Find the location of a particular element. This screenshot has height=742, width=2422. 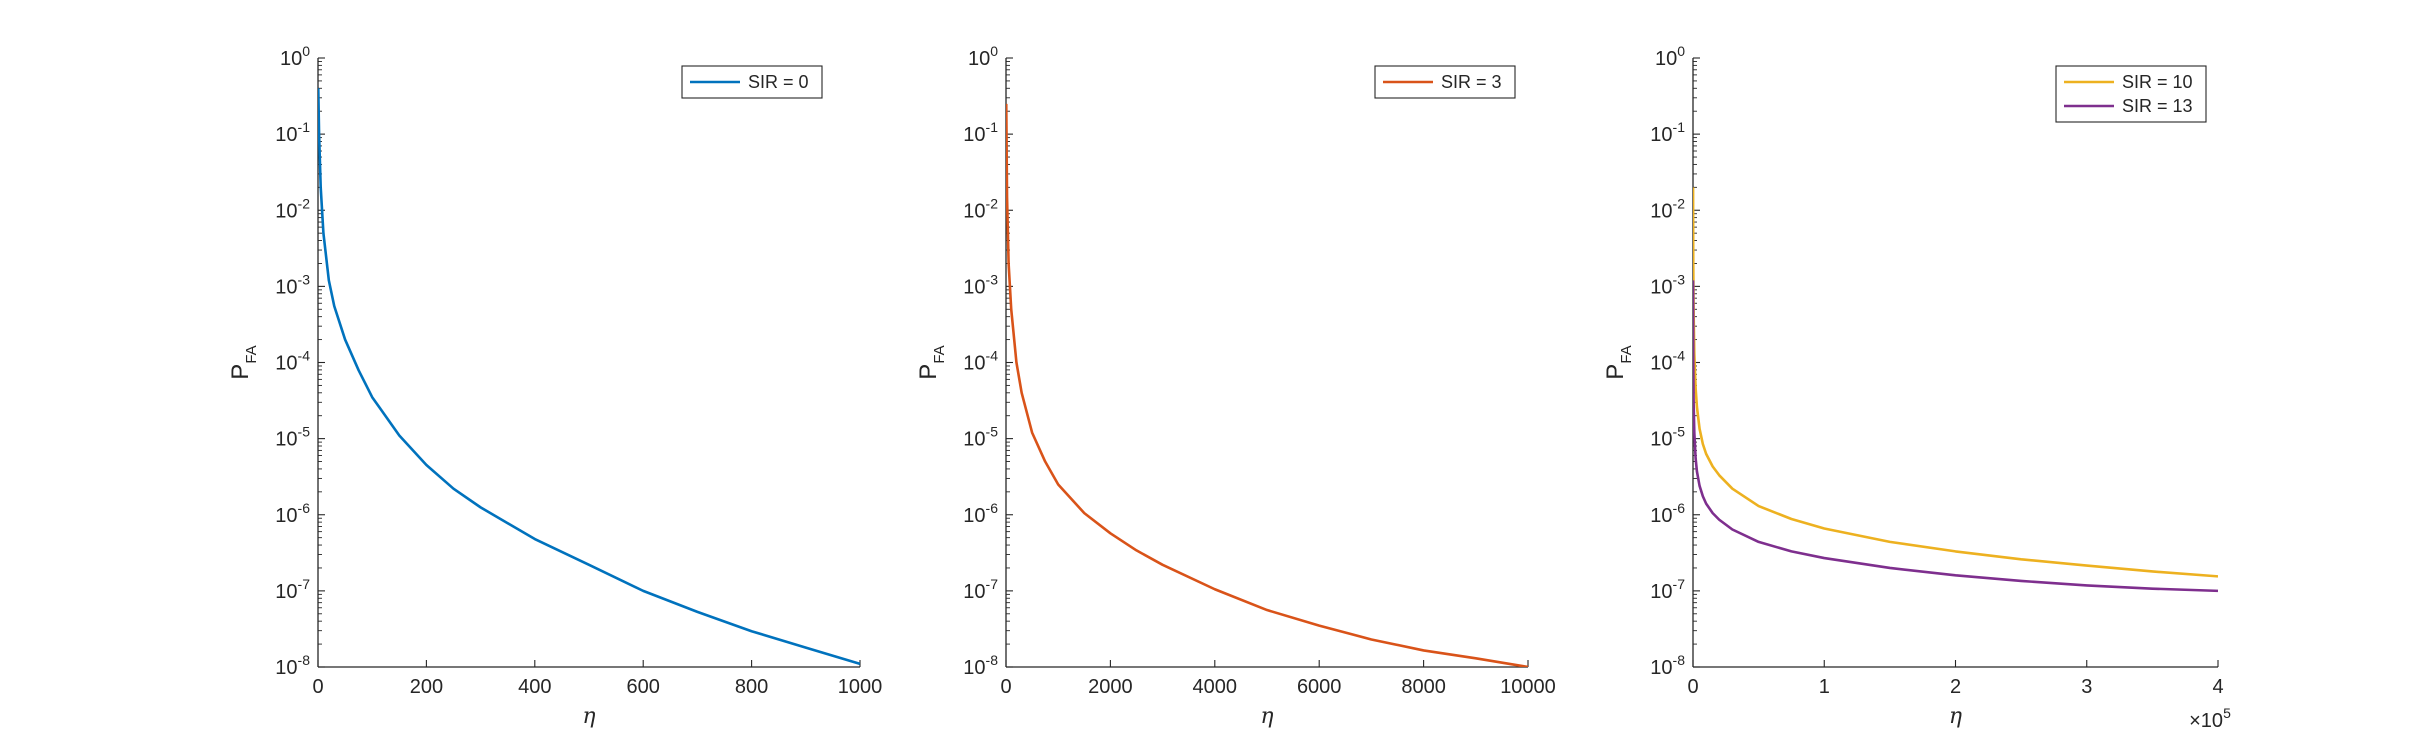

x-tick-label: 4000 is located at coordinates (1215, 687).